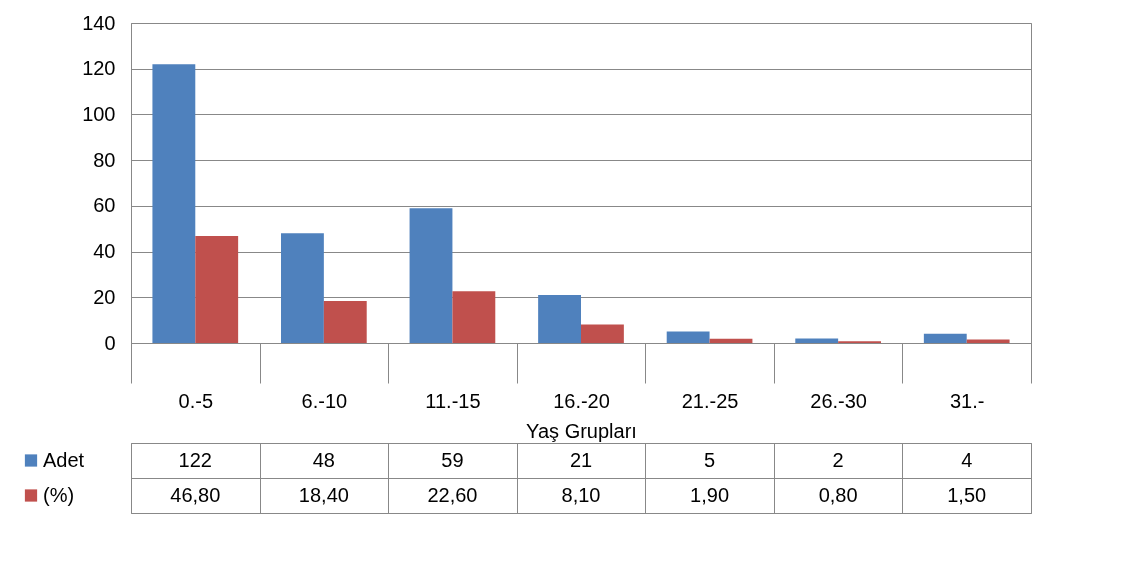 This screenshot has width=1138, height=578. What do you see at coordinates (581, 400) in the screenshot?
I see `x-tick-label: 16.-20` at bounding box center [581, 400].